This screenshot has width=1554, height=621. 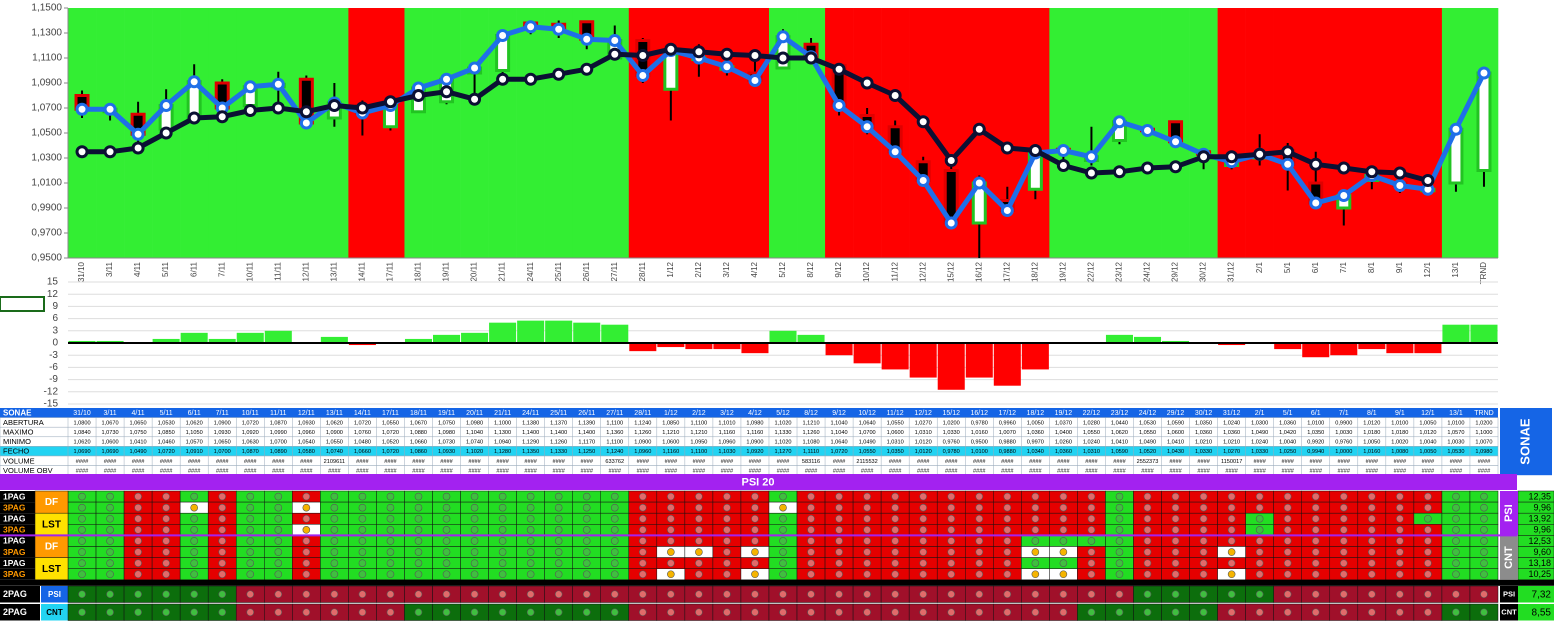 I want to click on x-tick-label: 9/1, so click(x=1399, y=267).